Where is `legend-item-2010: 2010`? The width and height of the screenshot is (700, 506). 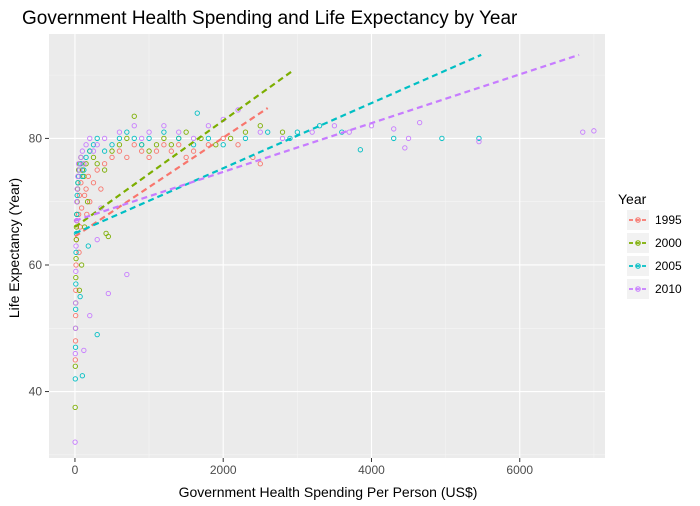 legend-item-2010: 2010 is located at coordinates (654, 289).